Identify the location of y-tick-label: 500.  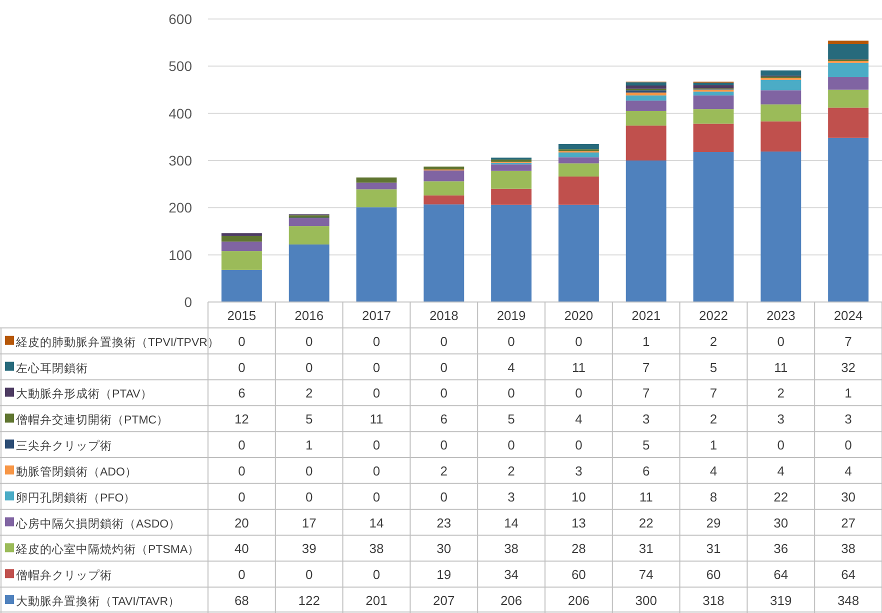
(180, 66).